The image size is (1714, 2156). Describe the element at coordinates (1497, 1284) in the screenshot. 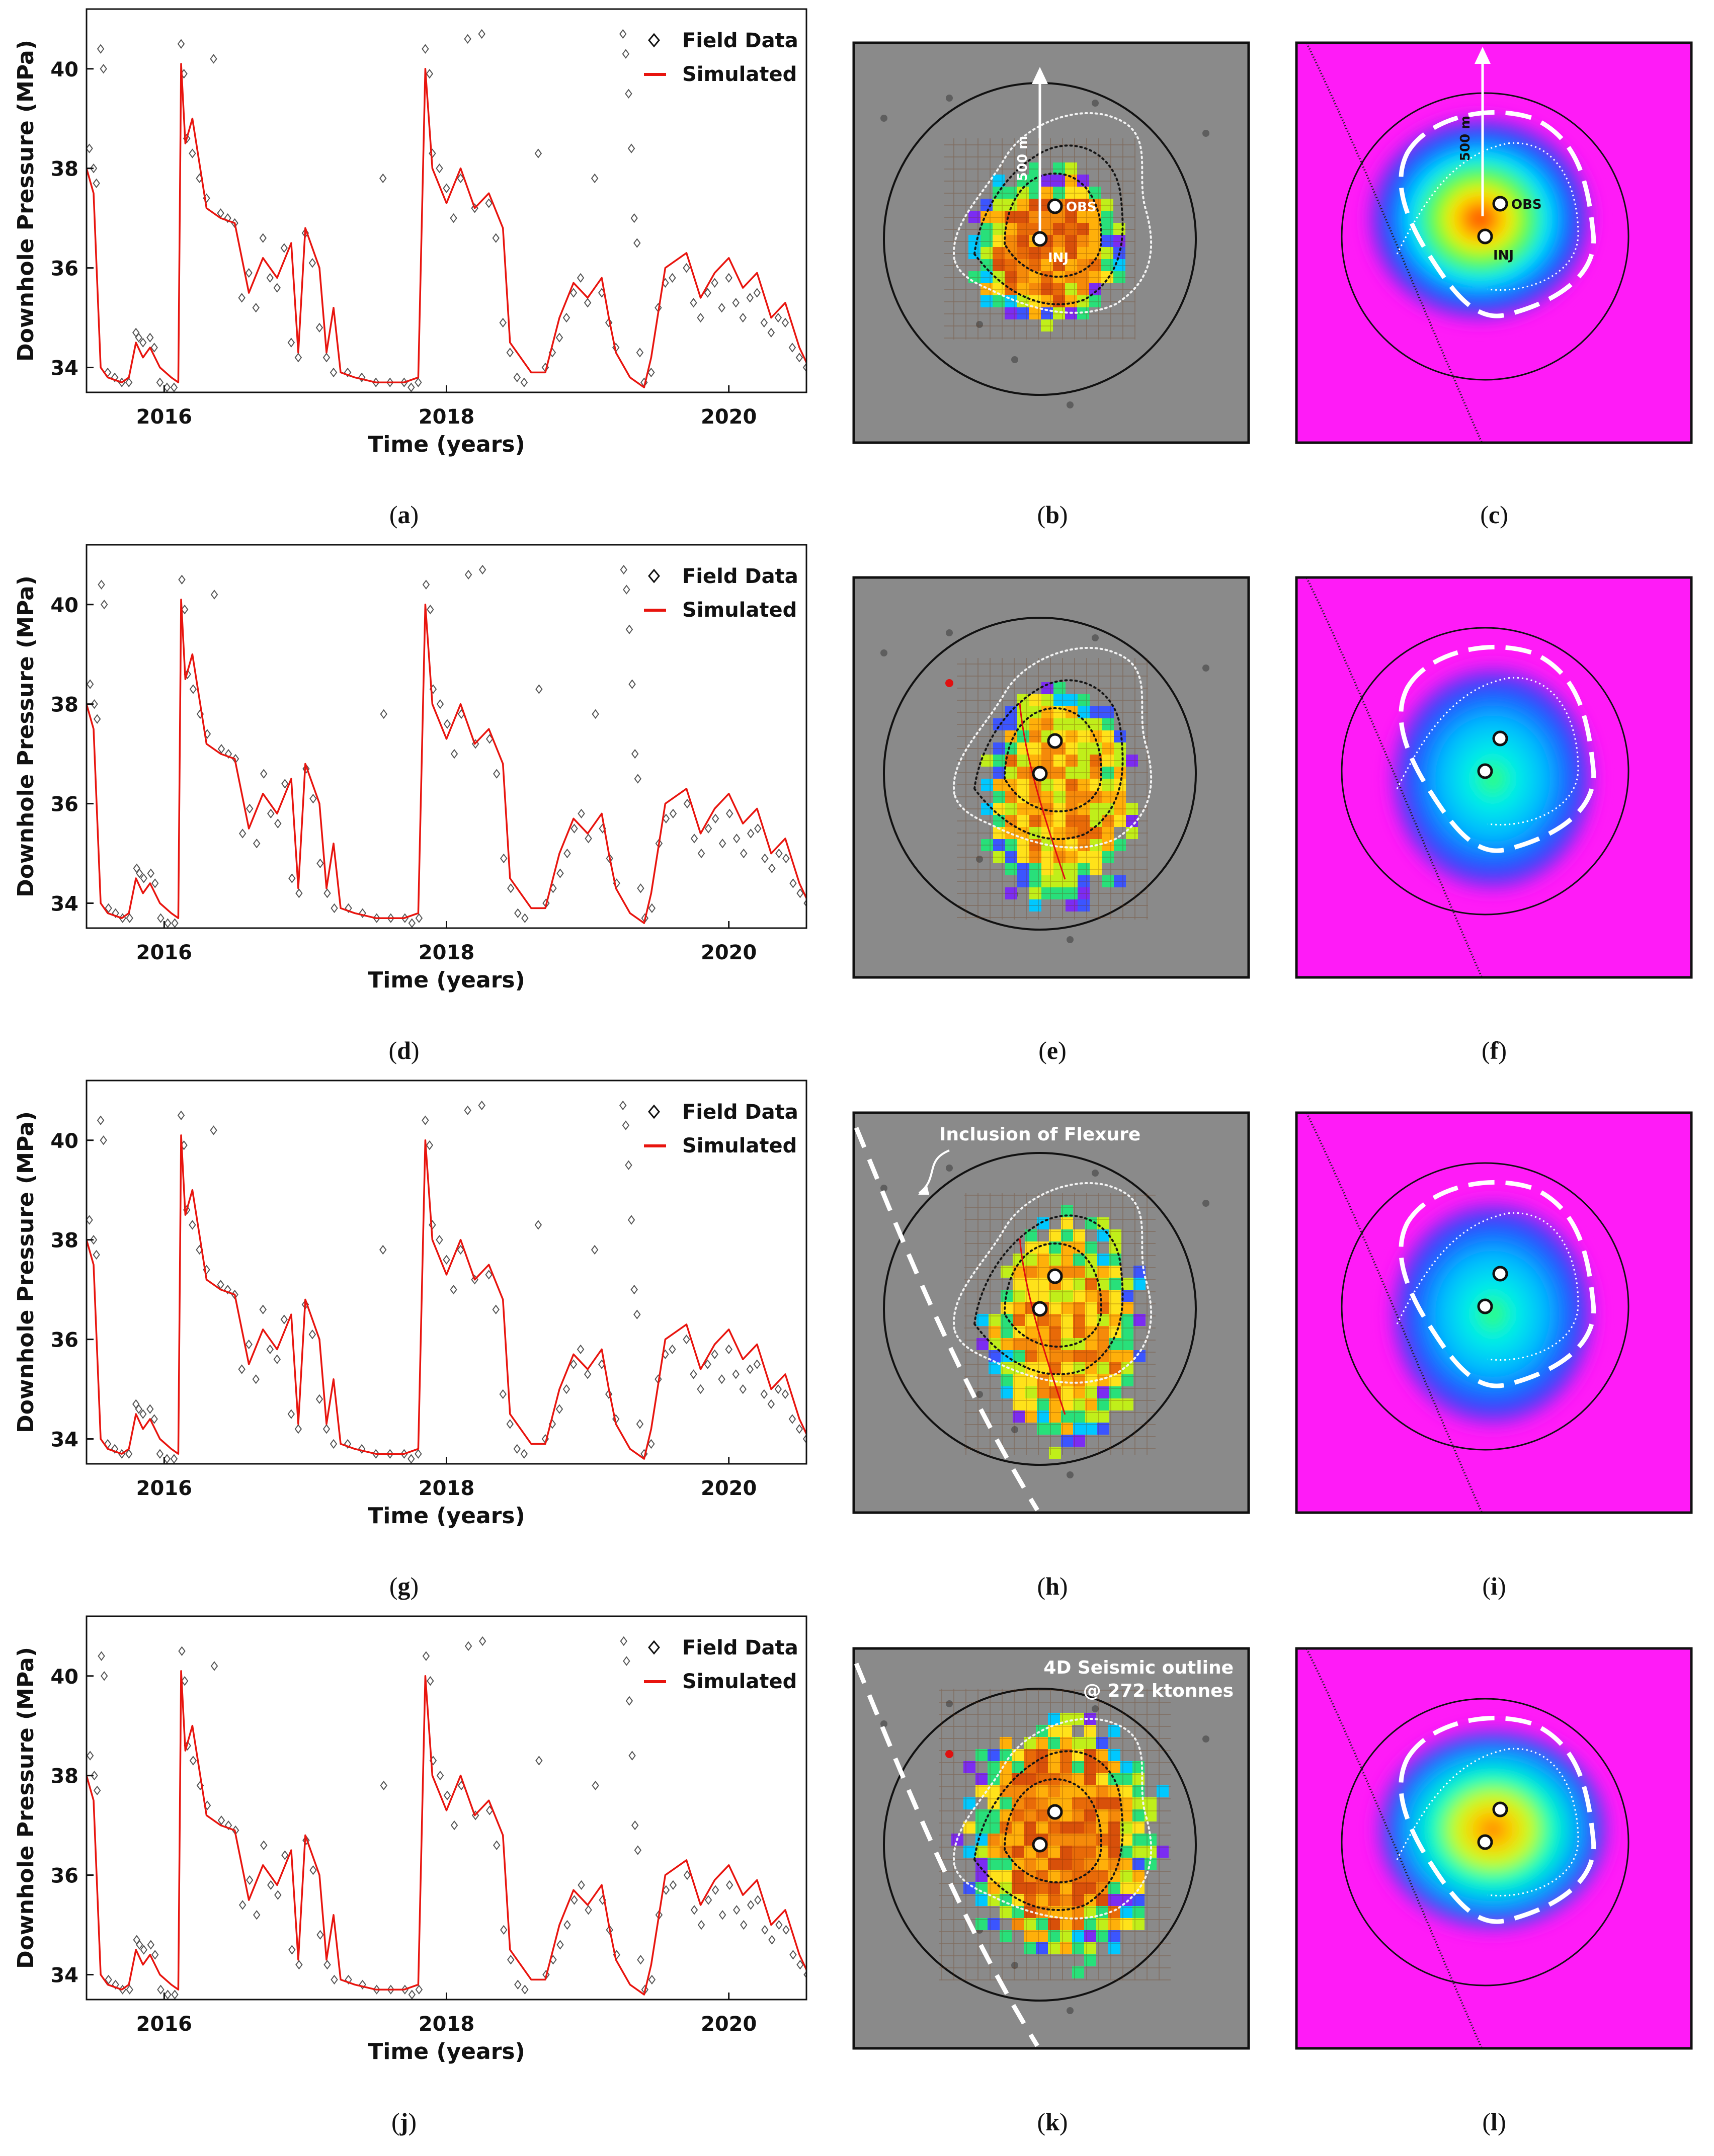

I see `seismic-outline-dashed` at that location.